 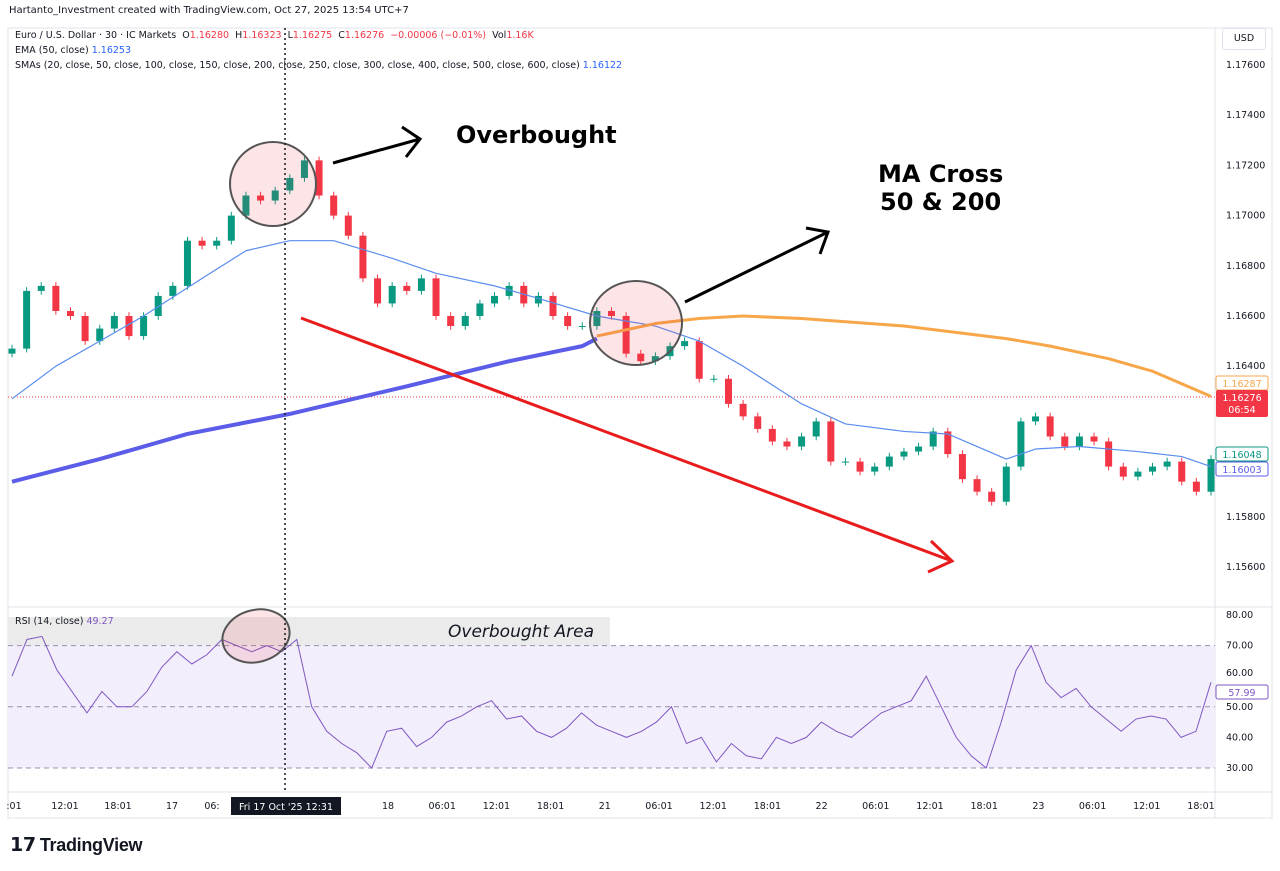 What do you see at coordinates (940, 174) in the screenshot?
I see `ma-cross-text: MA Cross` at bounding box center [940, 174].